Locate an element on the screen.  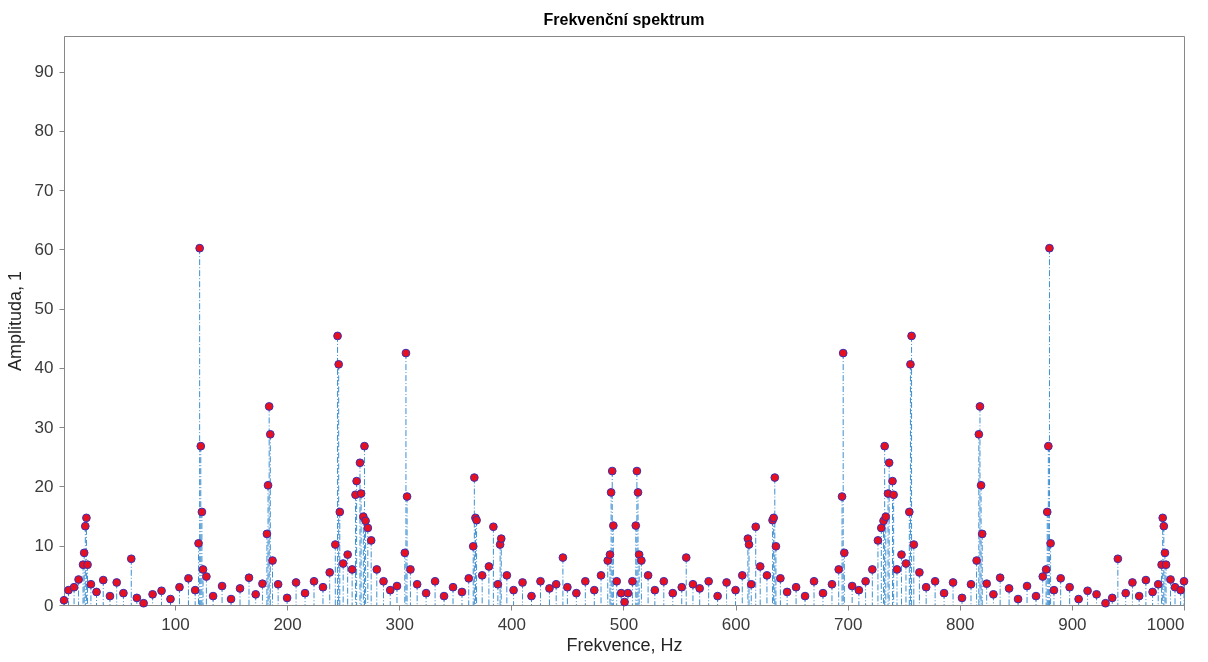
x-tick-label: 700 is located at coordinates (848, 624).